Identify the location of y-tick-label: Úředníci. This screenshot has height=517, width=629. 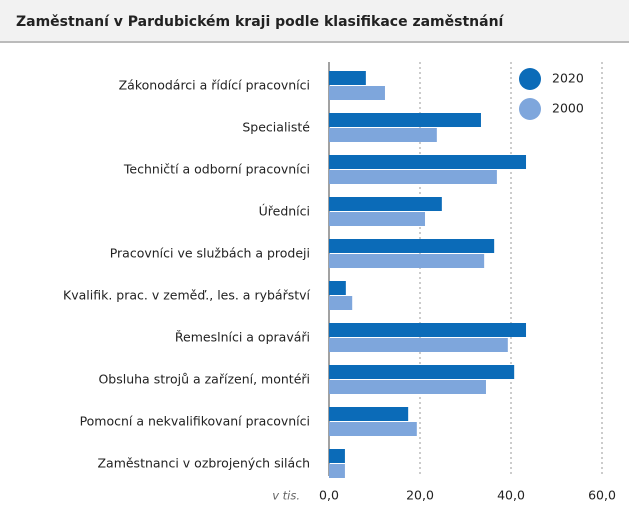
(284, 211).